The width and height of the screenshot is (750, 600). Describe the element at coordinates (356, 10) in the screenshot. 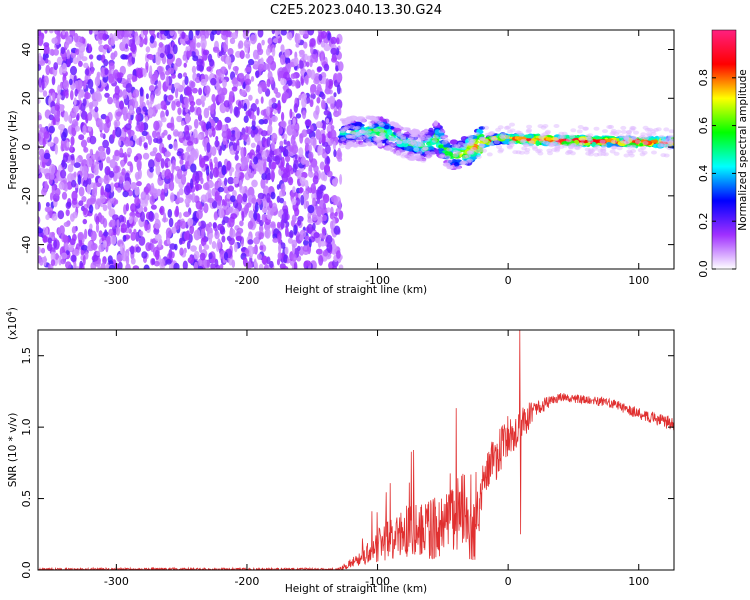

I see `chart-title: C2E5.2023.040.13.30.G24` at that location.